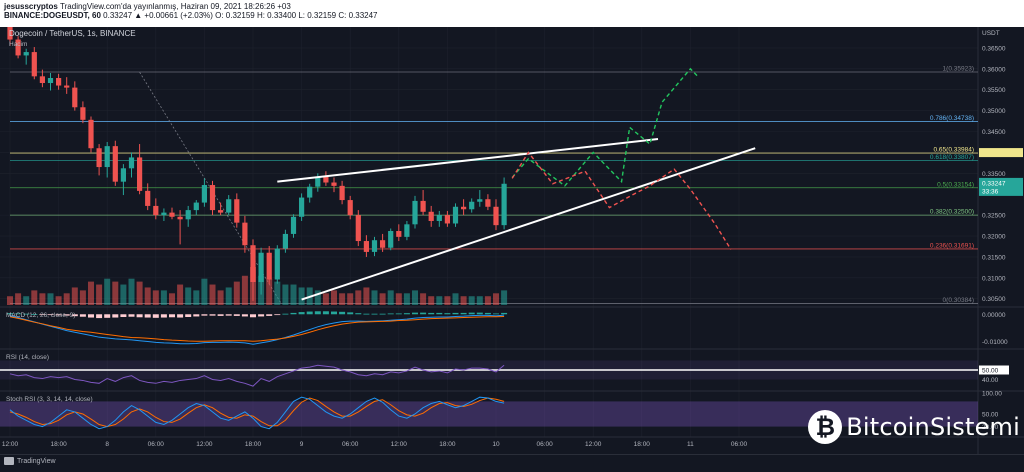  What do you see at coordinates (958, 300) in the screenshot?
I see `fib-label-7: 0(0.30384)` at bounding box center [958, 300].